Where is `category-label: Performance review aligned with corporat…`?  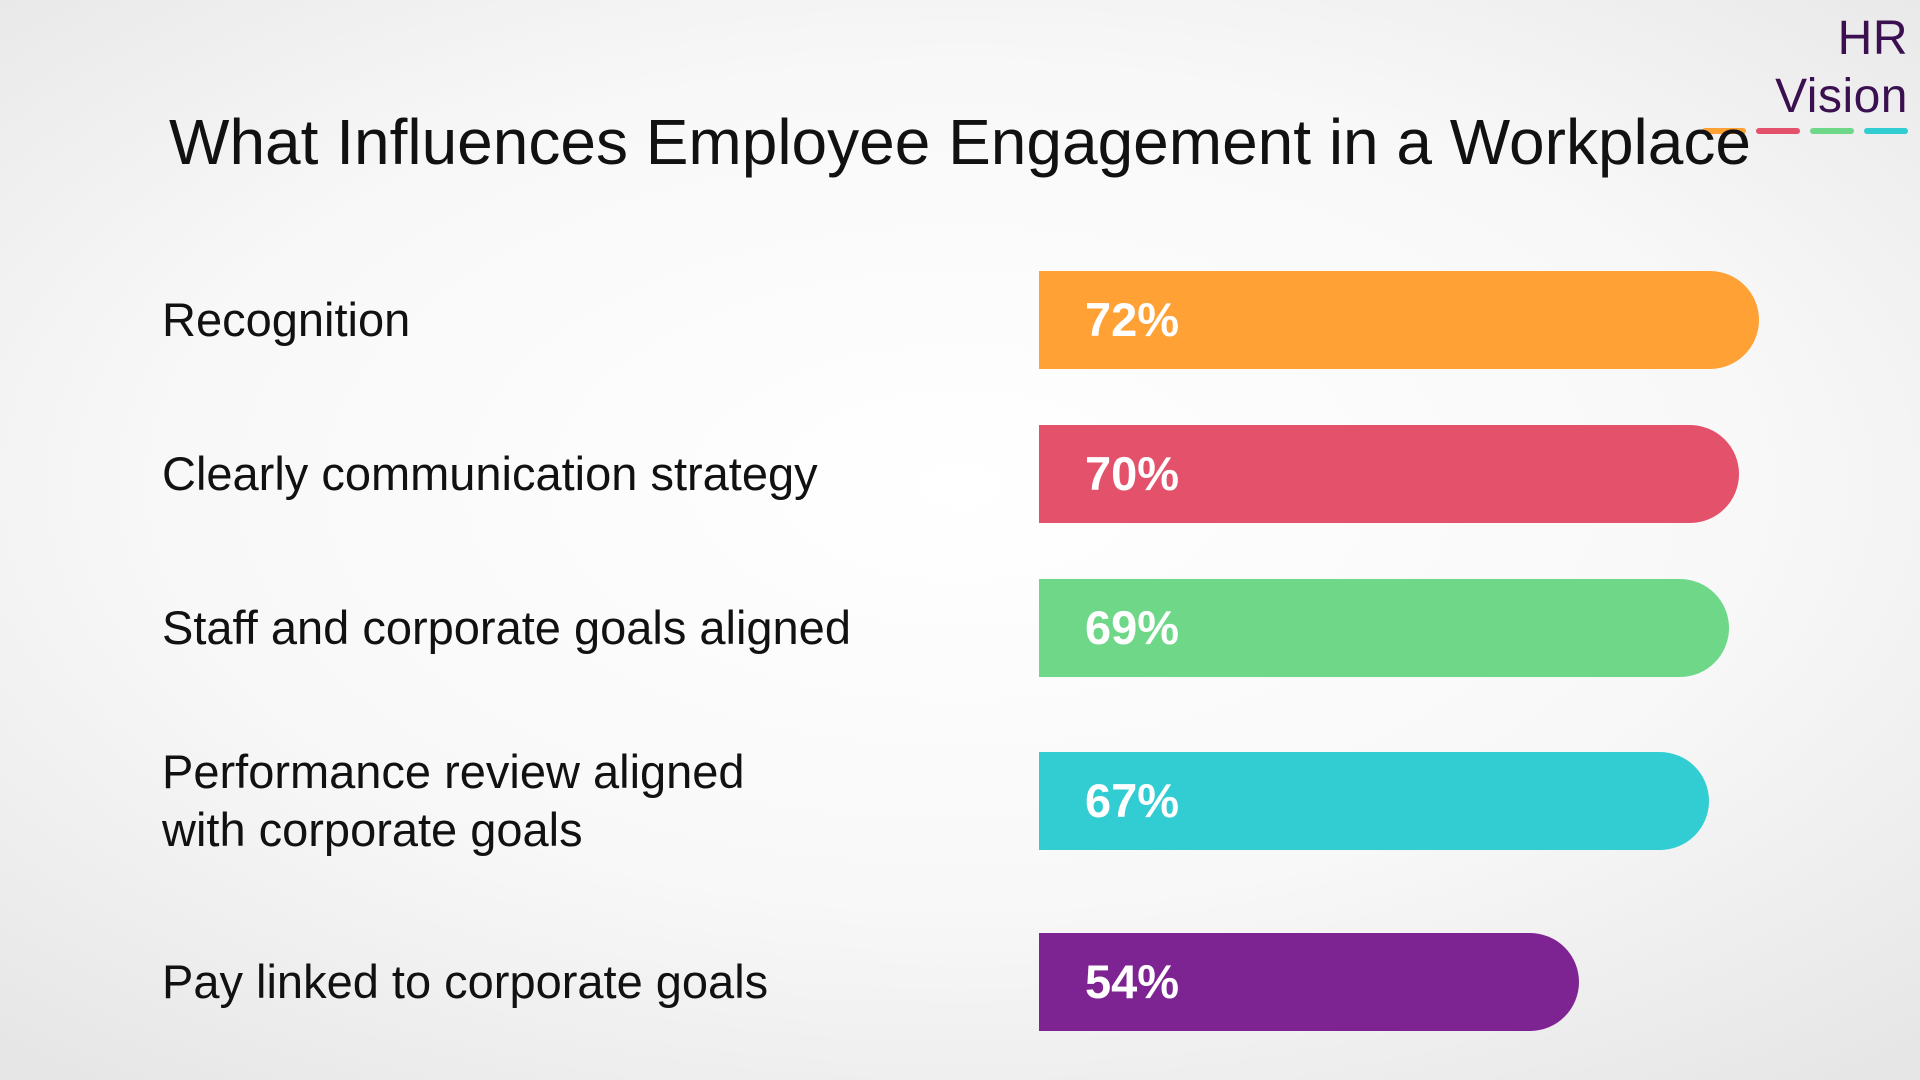
category-label: Performance review aligned with corporat… is located at coordinates (453, 800).